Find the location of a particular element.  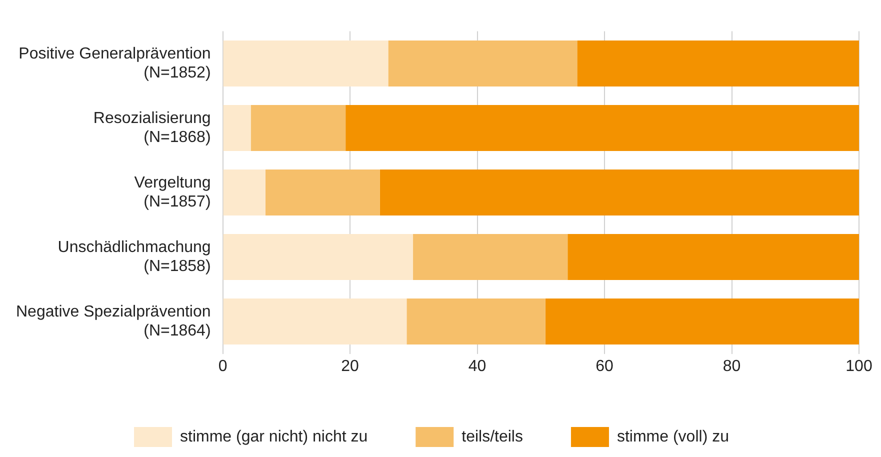

x-tick-label: 80 is located at coordinates (731, 366).